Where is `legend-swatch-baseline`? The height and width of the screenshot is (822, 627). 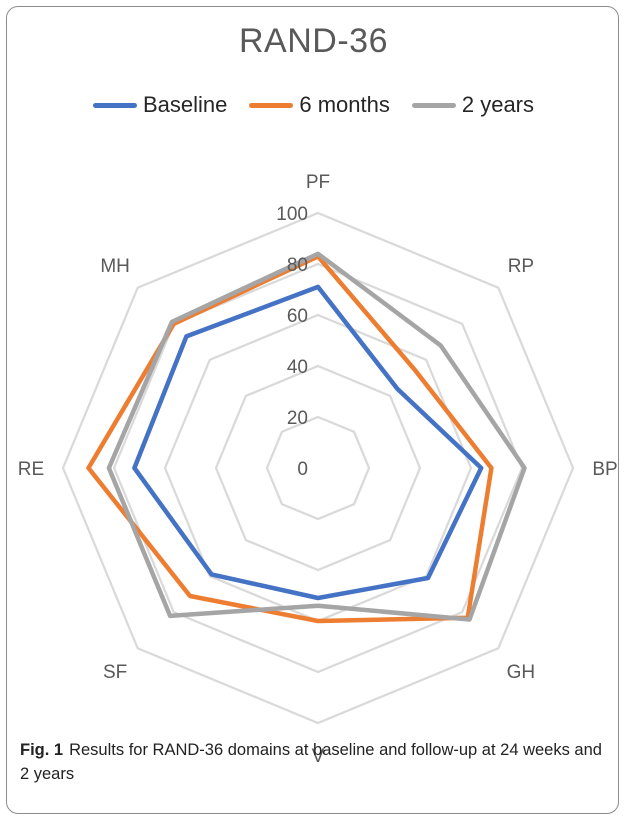 legend-swatch-baseline is located at coordinates (114, 105).